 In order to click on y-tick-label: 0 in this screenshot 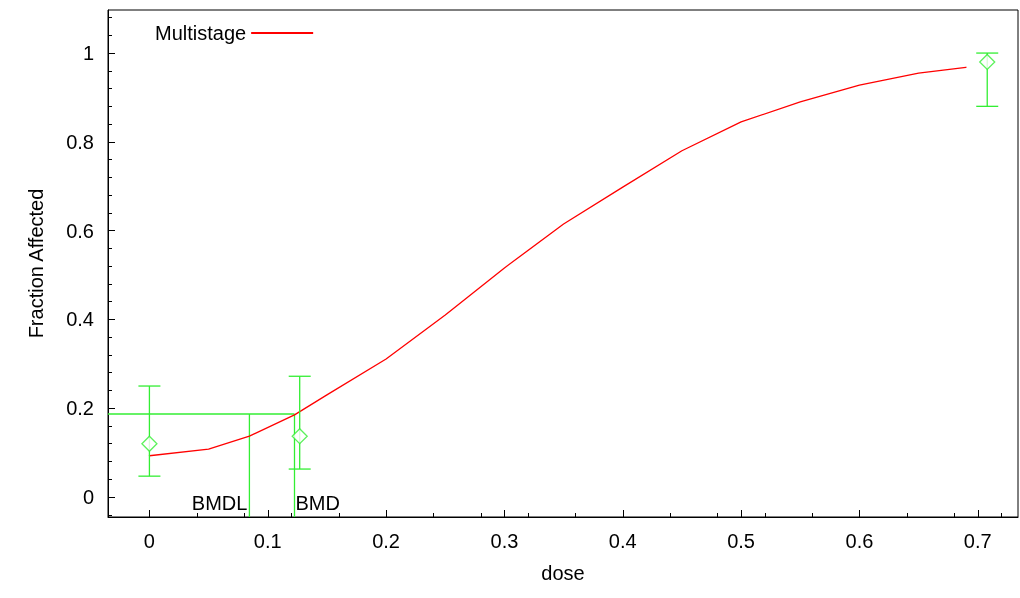, I will do `click(88, 497)`.